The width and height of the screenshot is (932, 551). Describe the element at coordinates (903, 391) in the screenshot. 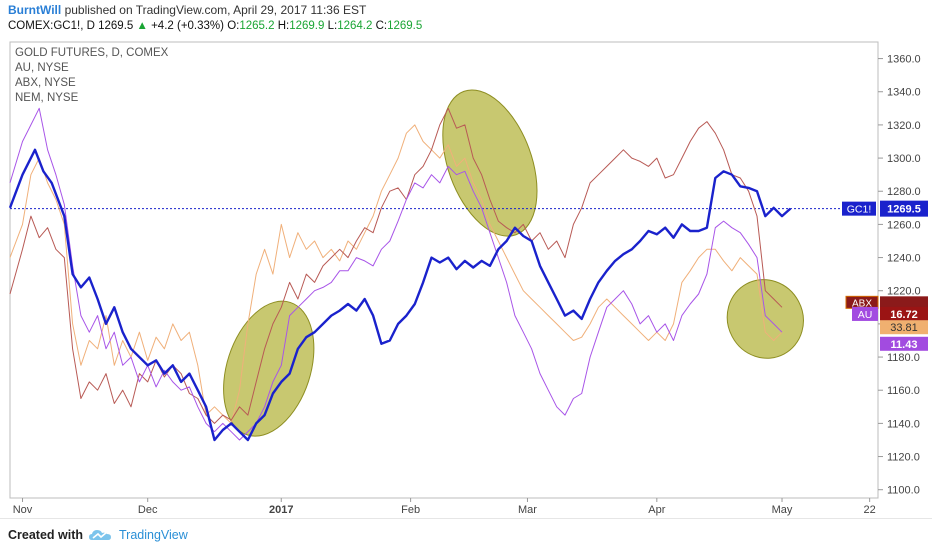

I see `y-tick-label: 1160.0` at that location.